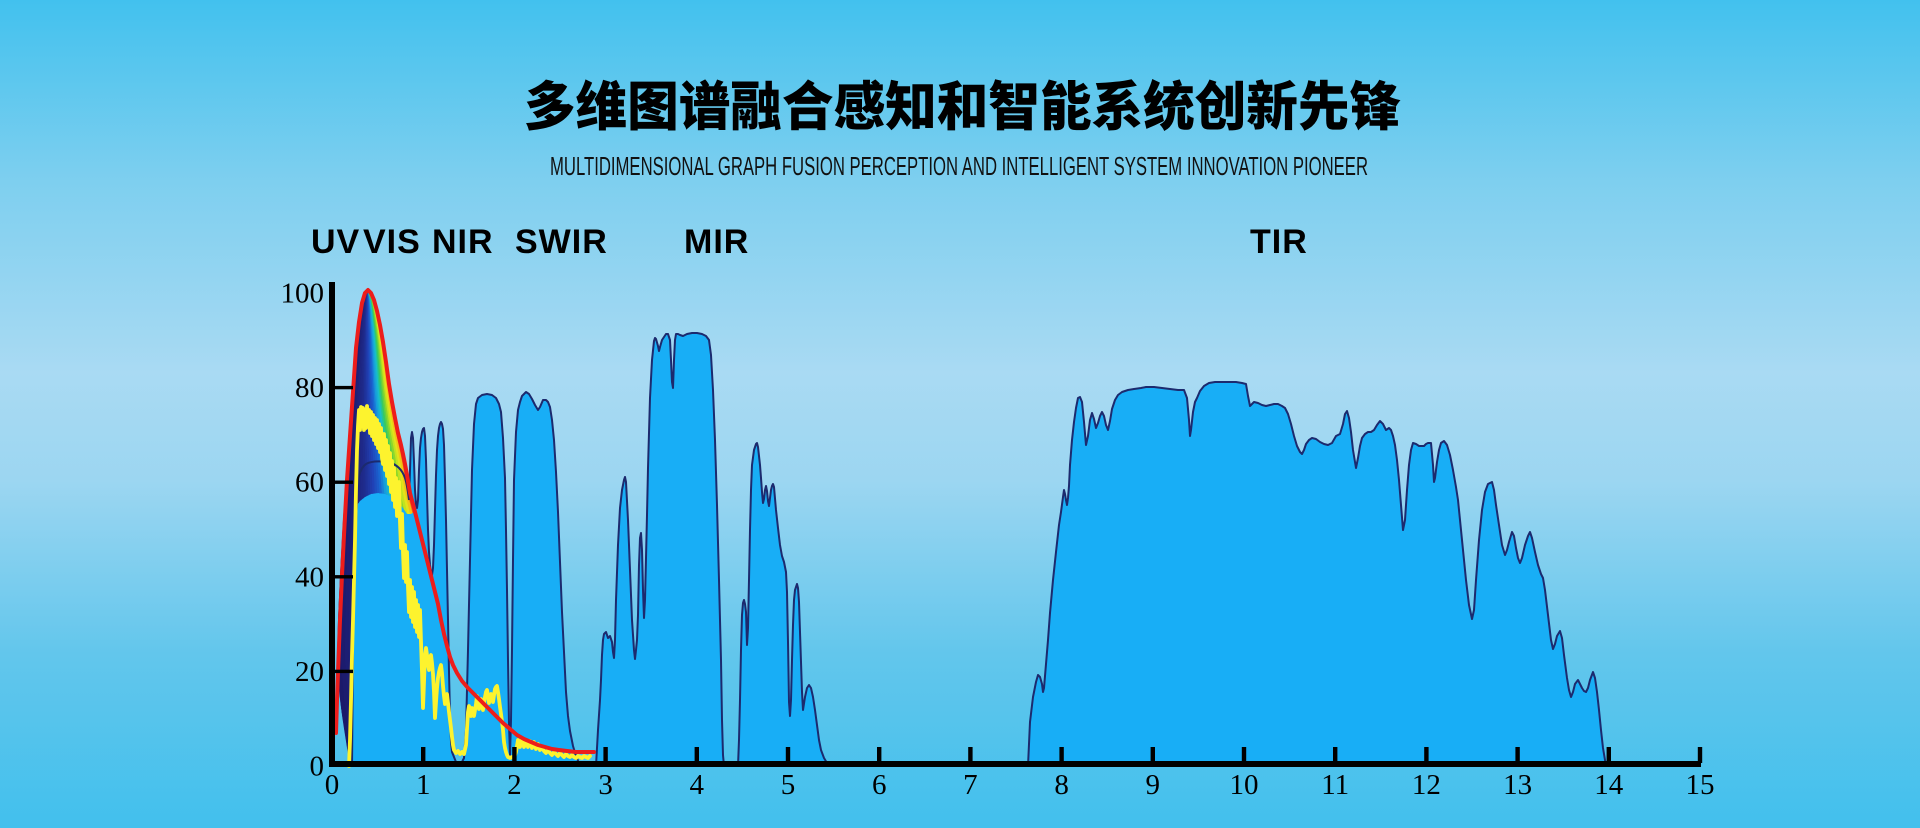 This screenshot has width=1920, height=828. What do you see at coordinates (309, 672) in the screenshot?
I see `svg-text: 20` at bounding box center [309, 672].